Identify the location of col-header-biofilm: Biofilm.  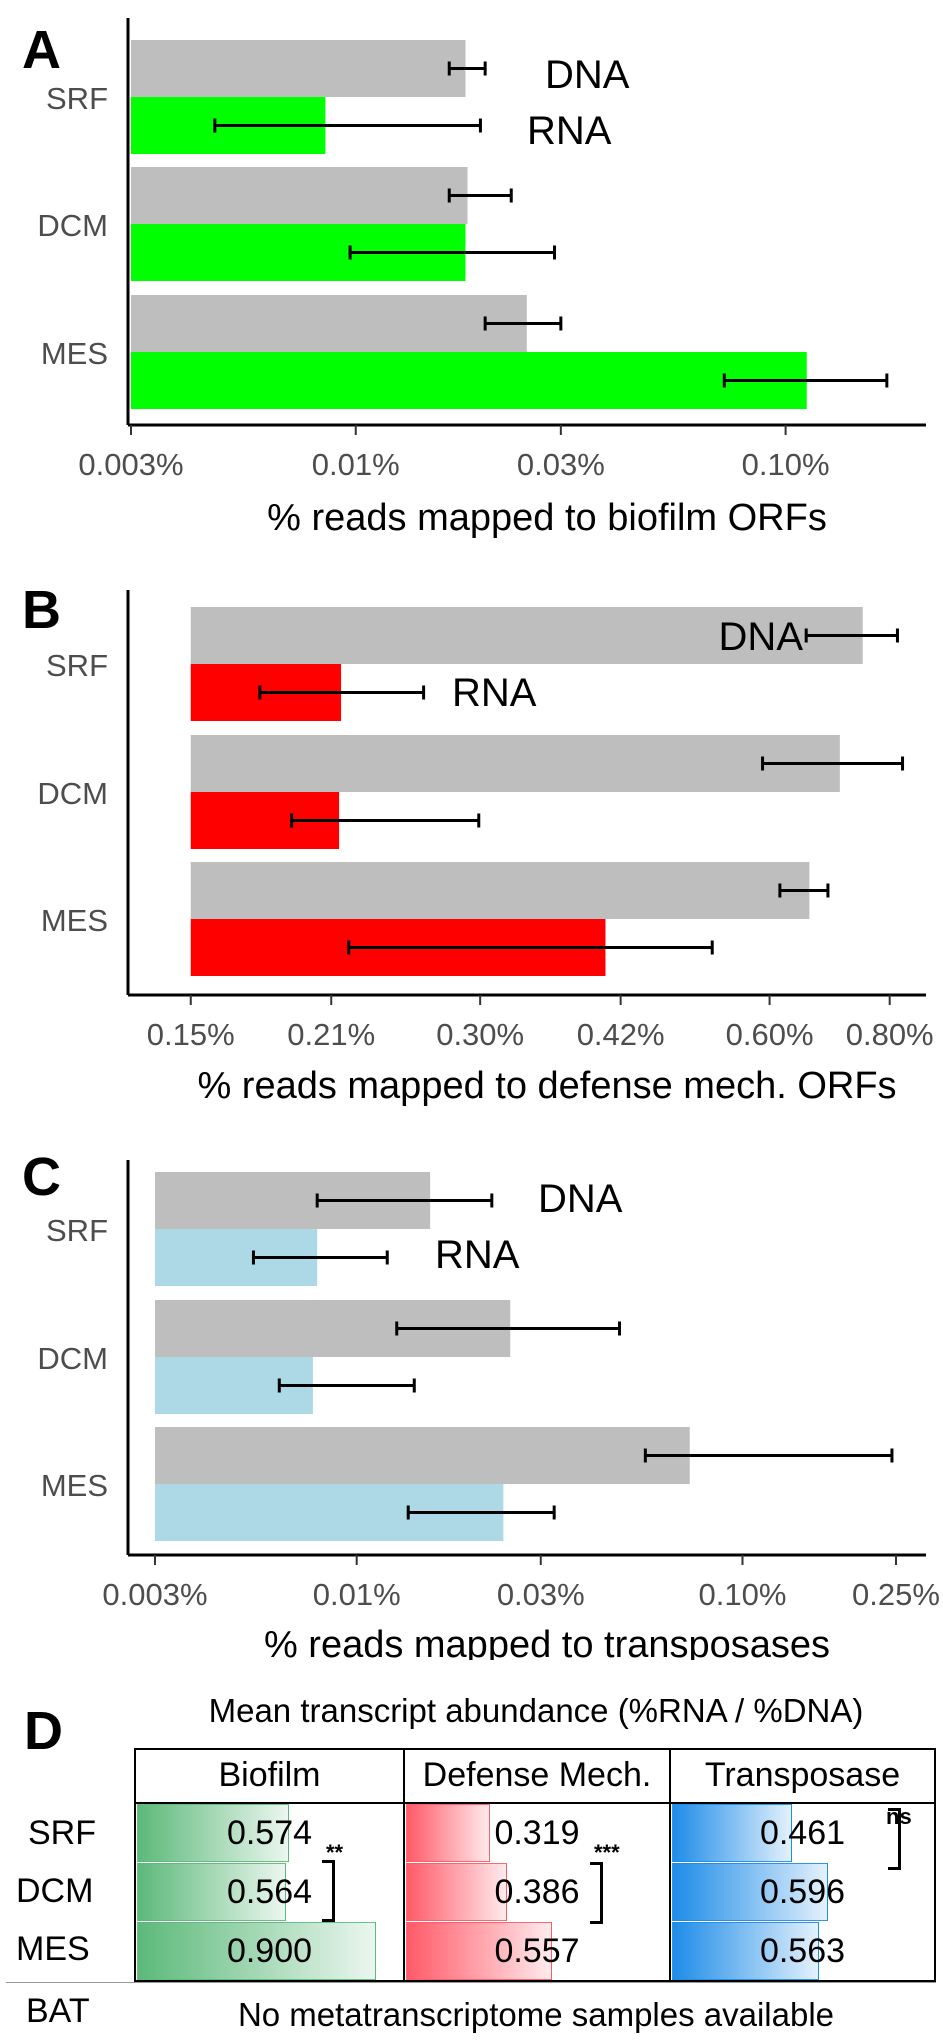
(269, 1775).